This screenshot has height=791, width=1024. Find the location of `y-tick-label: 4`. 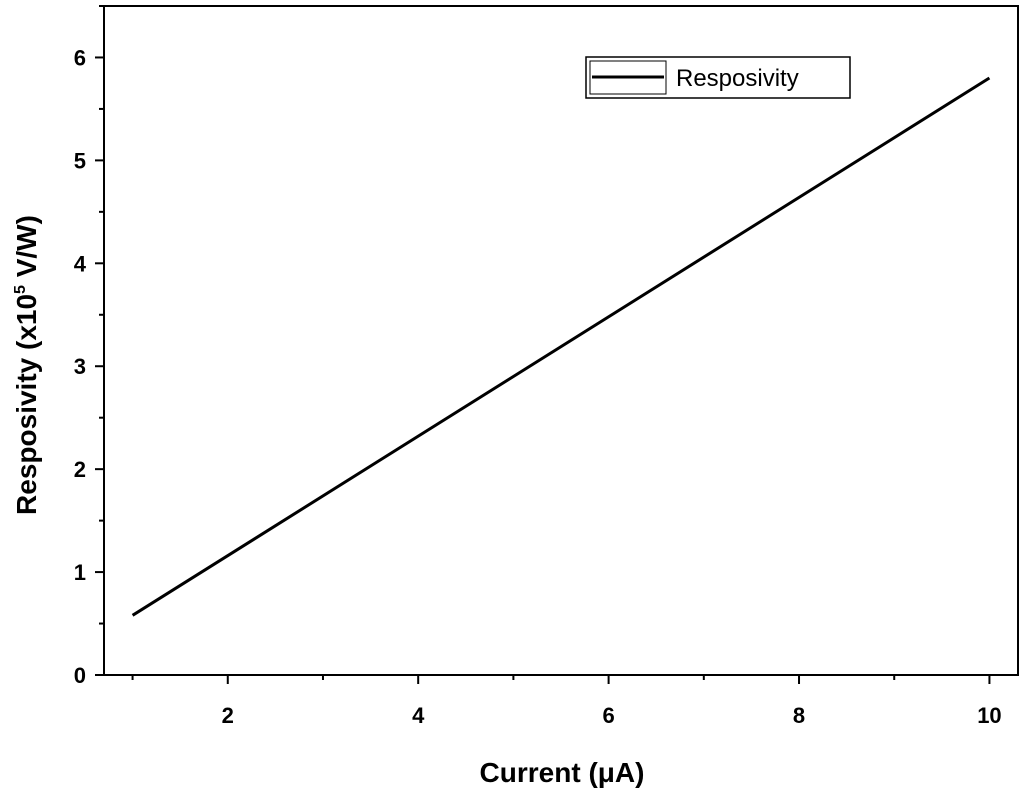

y-tick-label: 4 is located at coordinates (80, 263).